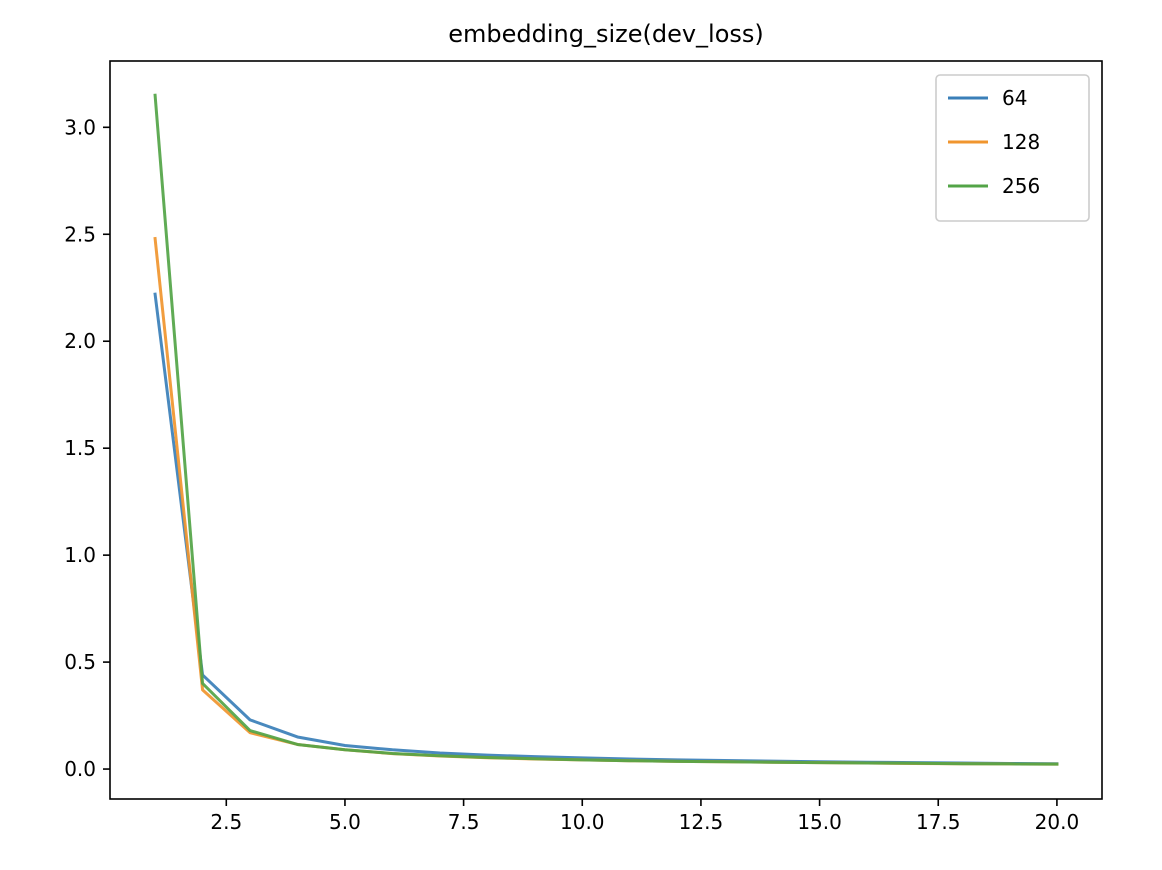 This screenshot has width=1162, height=870. Describe the element at coordinates (464, 822) in the screenshot. I see `x-tick-label: 7.5` at that location.